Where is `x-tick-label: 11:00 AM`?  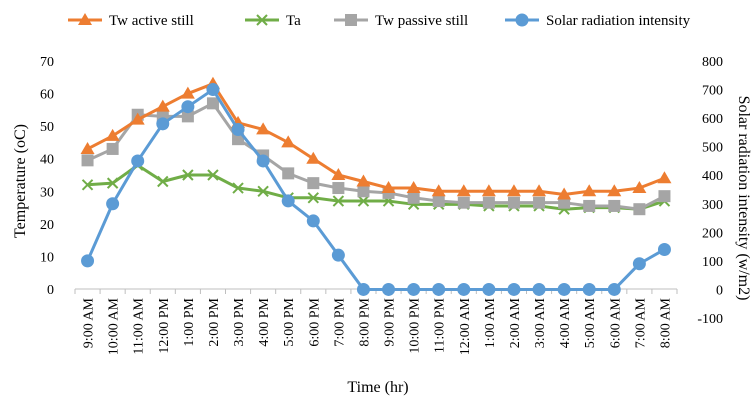
x-tick-label: 11:00 AM is located at coordinates (139, 325).